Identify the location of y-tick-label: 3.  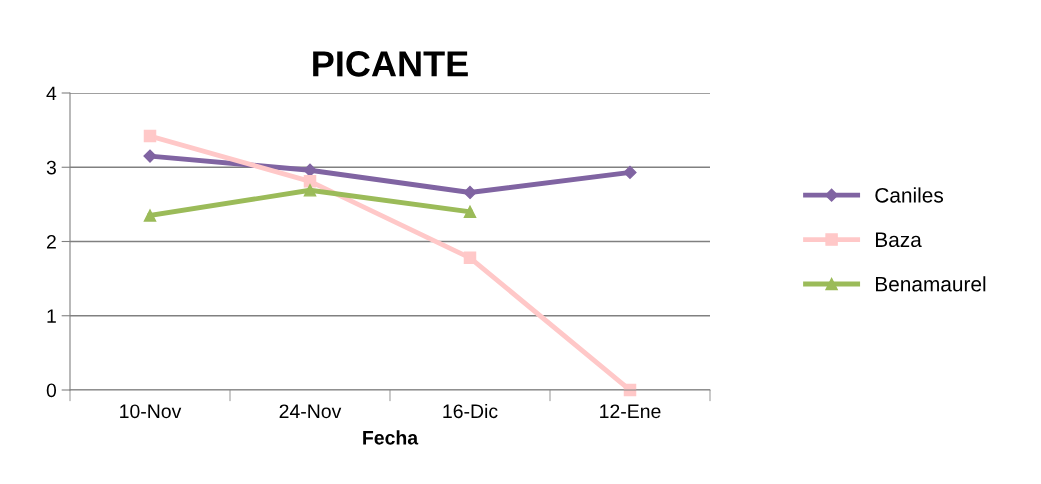
(51, 167).